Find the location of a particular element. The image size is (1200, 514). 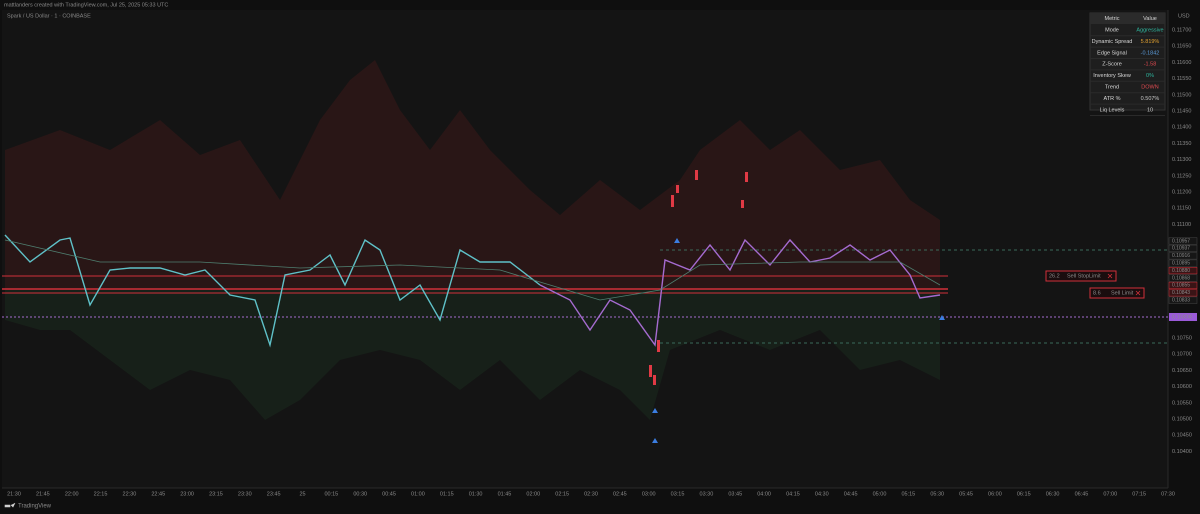

price-label: 0.10400 is located at coordinates (1182, 452).